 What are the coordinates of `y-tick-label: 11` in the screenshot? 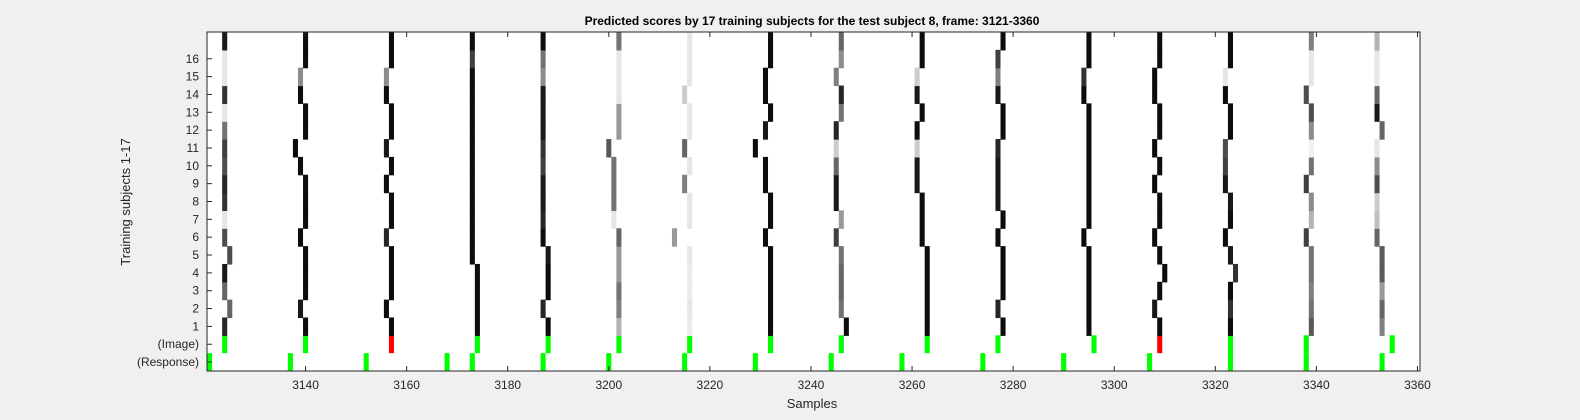 It's located at (193, 148).